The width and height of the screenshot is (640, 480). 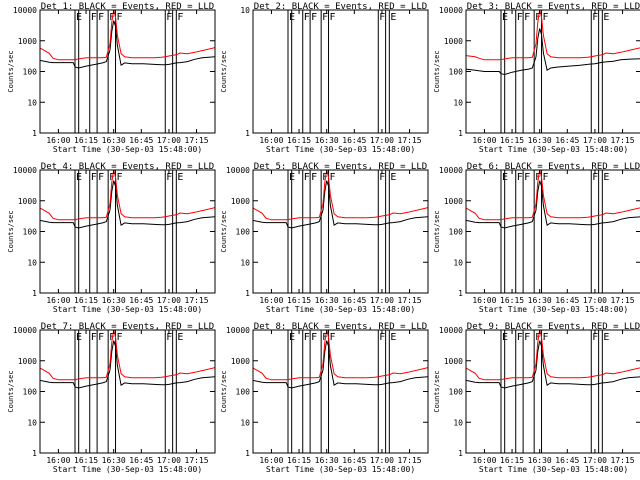 I want to click on panel-title: Det 6: BLACK = Events, RED = LLD, so click(x=553, y=167).